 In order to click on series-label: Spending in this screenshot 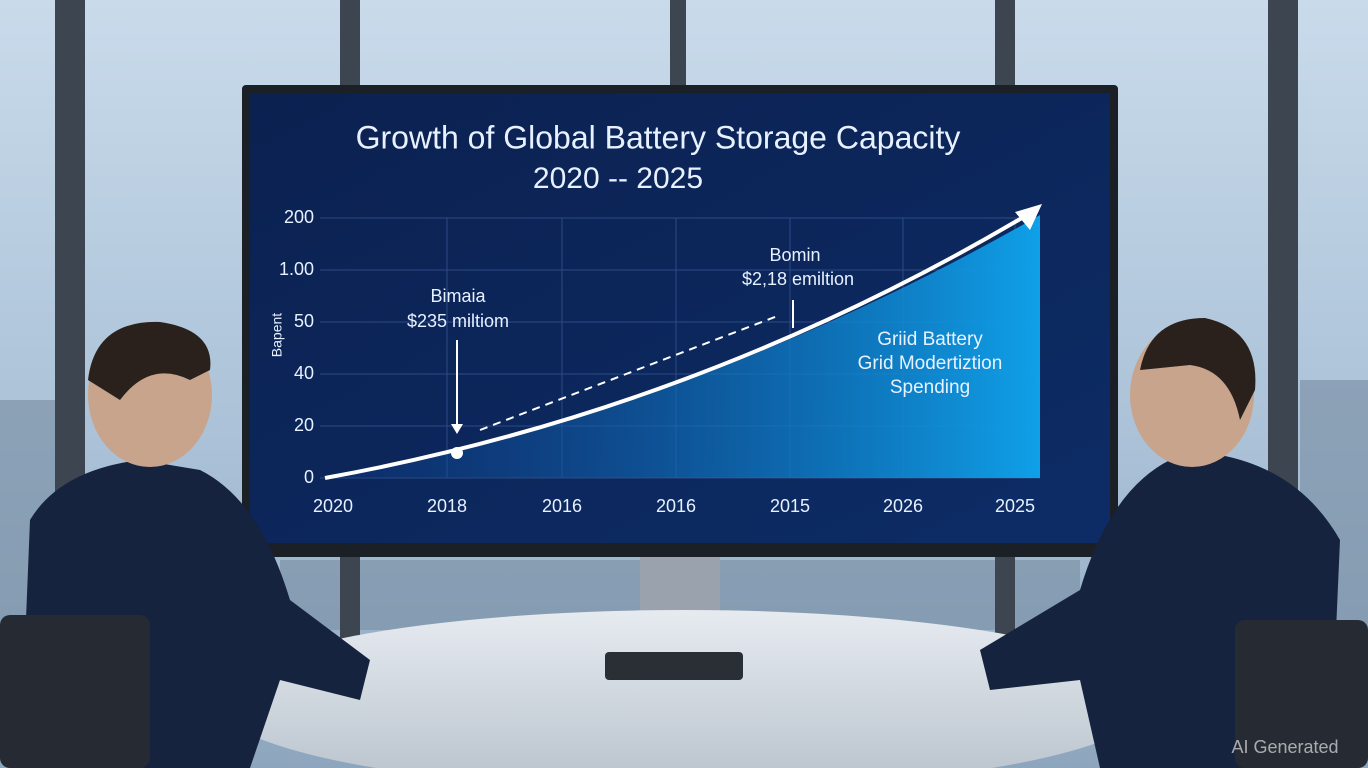, I will do `click(930, 387)`.